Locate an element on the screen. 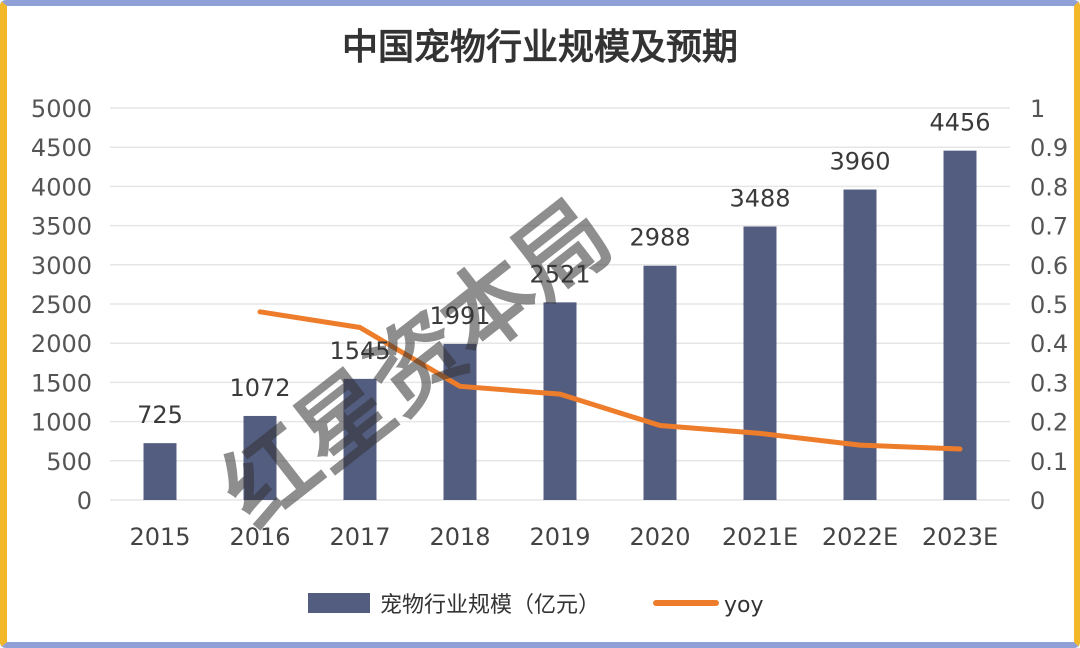 The width and height of the screenshot is (1080, 648). y-right-tick-label: 0.9 is located at coordinates (1049, 148).